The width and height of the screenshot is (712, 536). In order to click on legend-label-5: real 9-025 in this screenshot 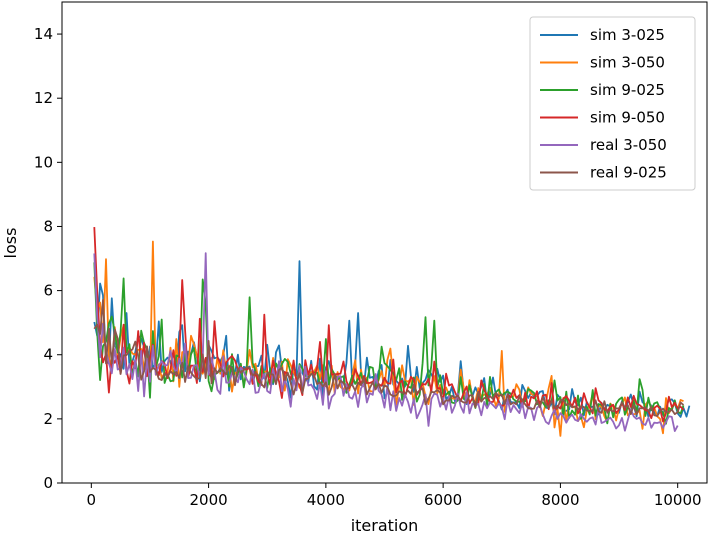, I will do `click(628, 173)`.